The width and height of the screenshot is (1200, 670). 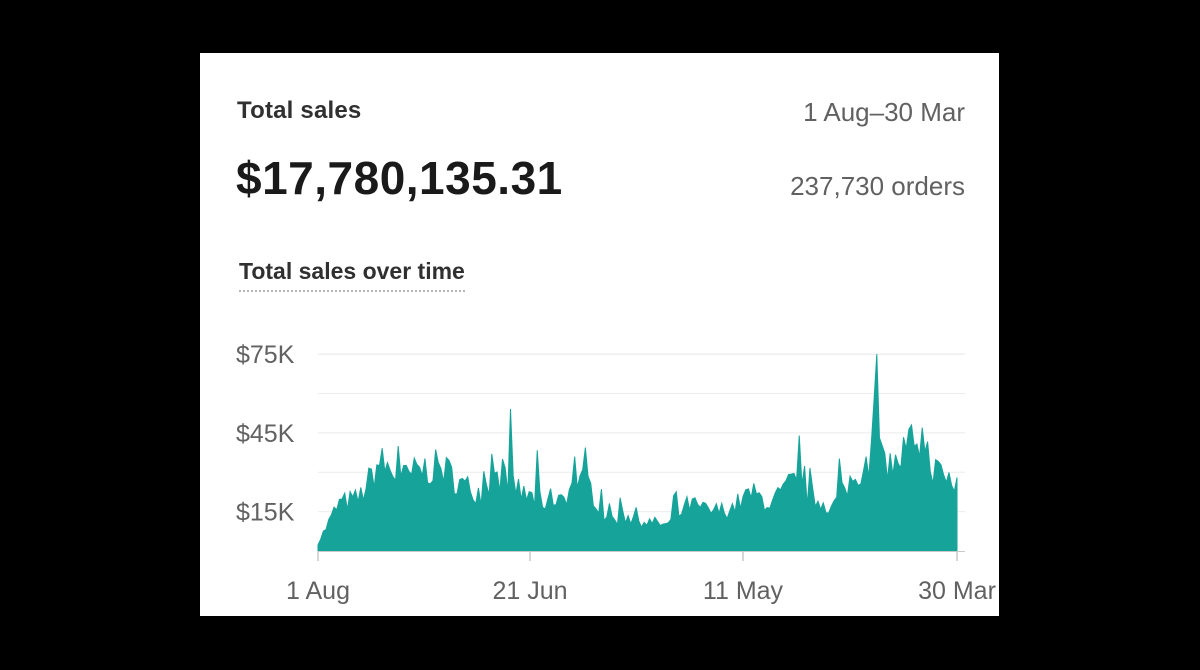 What do you see at coordinates (399, 178) in the screenshot?
I see `total-sales-value: $17,780,135.31` at bounding box center [399, 178].